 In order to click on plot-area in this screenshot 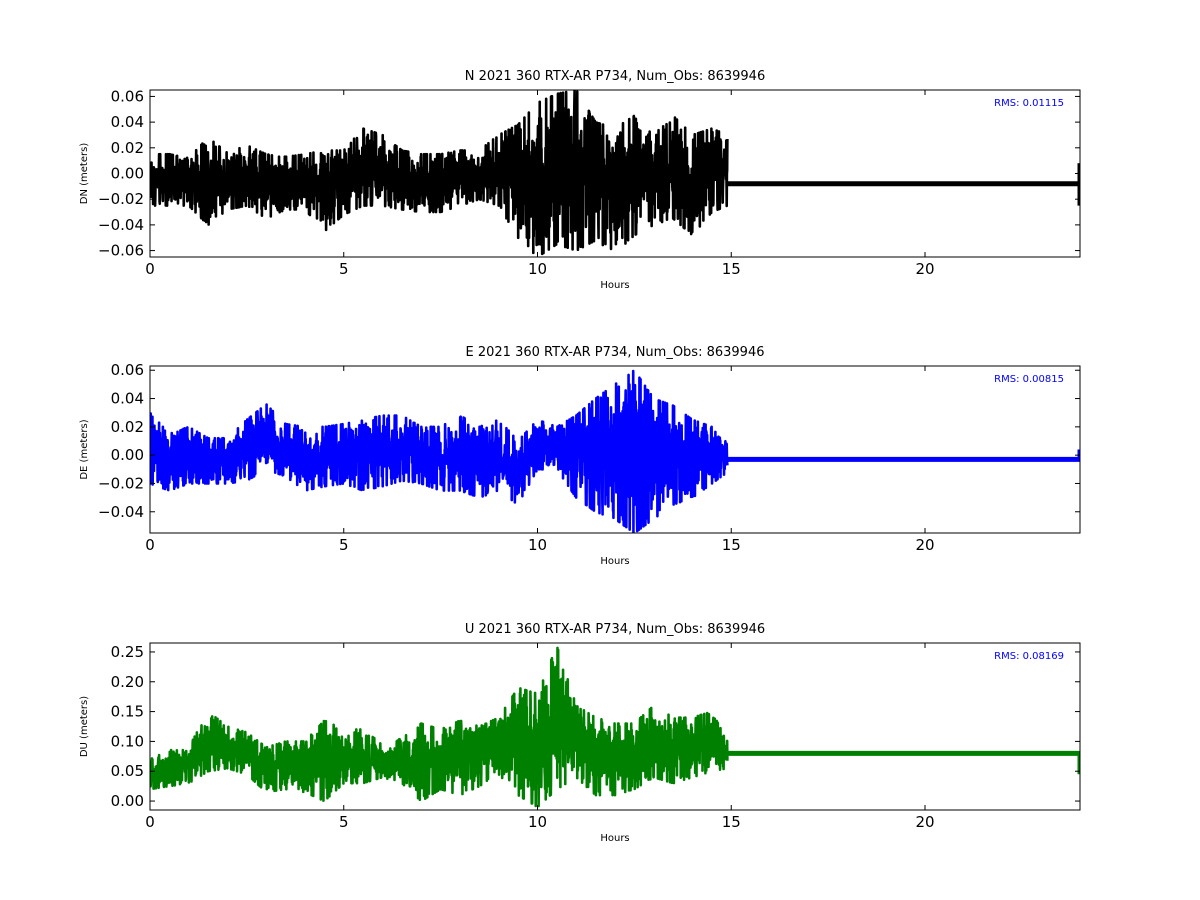, I will do `click(615, 173)`.